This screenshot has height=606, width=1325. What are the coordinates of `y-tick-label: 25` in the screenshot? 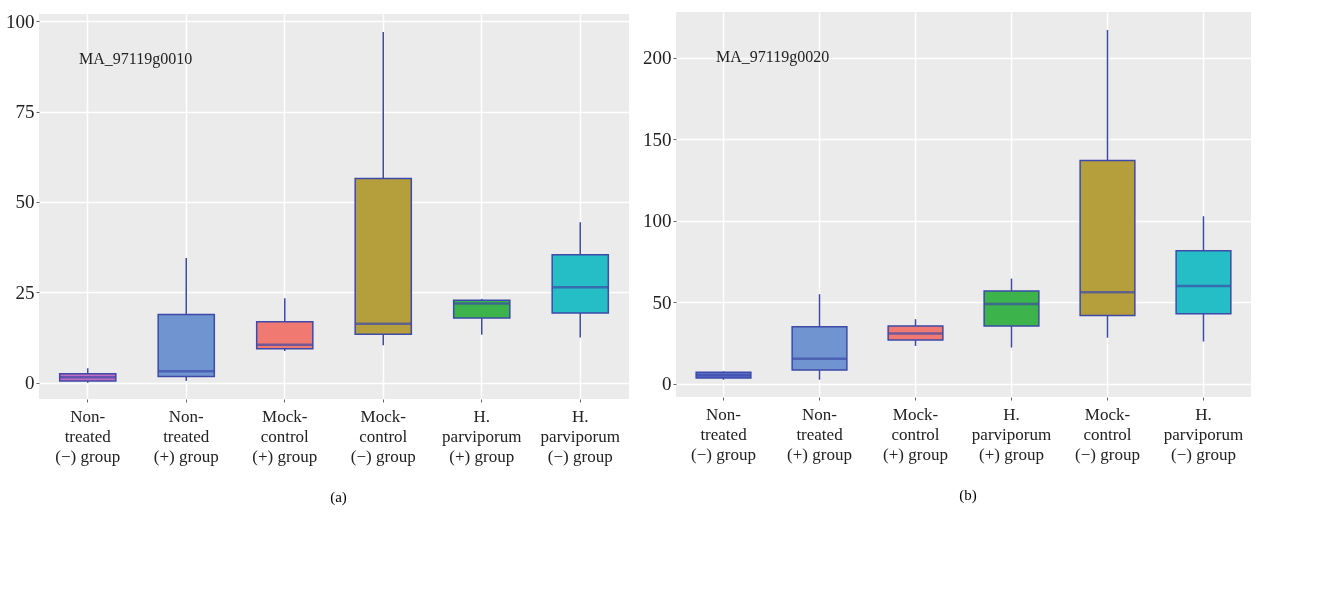 It's located at (25, 292).